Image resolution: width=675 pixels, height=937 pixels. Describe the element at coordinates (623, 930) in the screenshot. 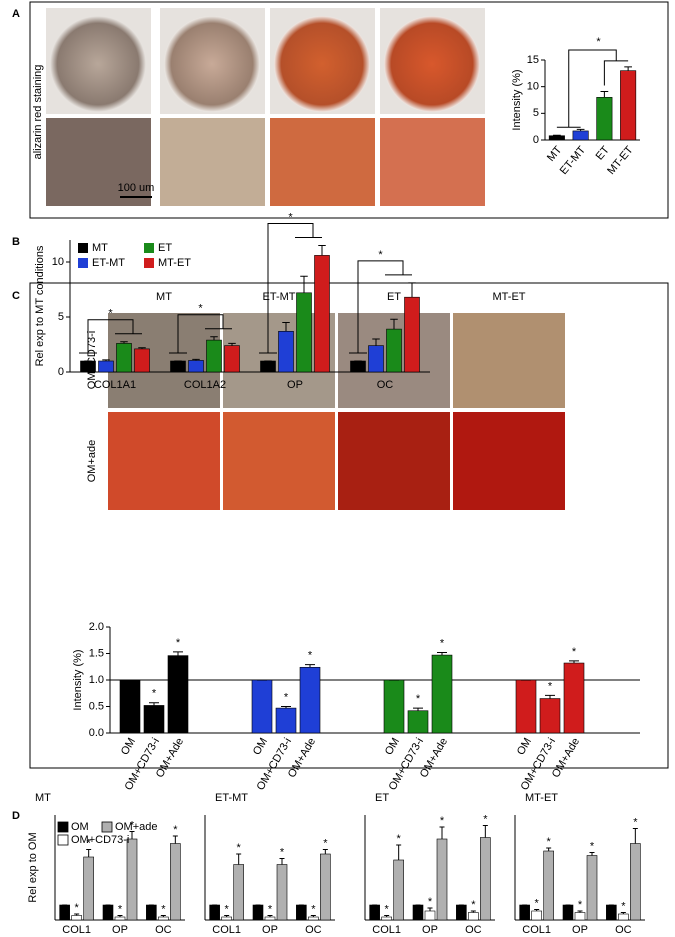

I see `x-tick-label: OC` at that location.